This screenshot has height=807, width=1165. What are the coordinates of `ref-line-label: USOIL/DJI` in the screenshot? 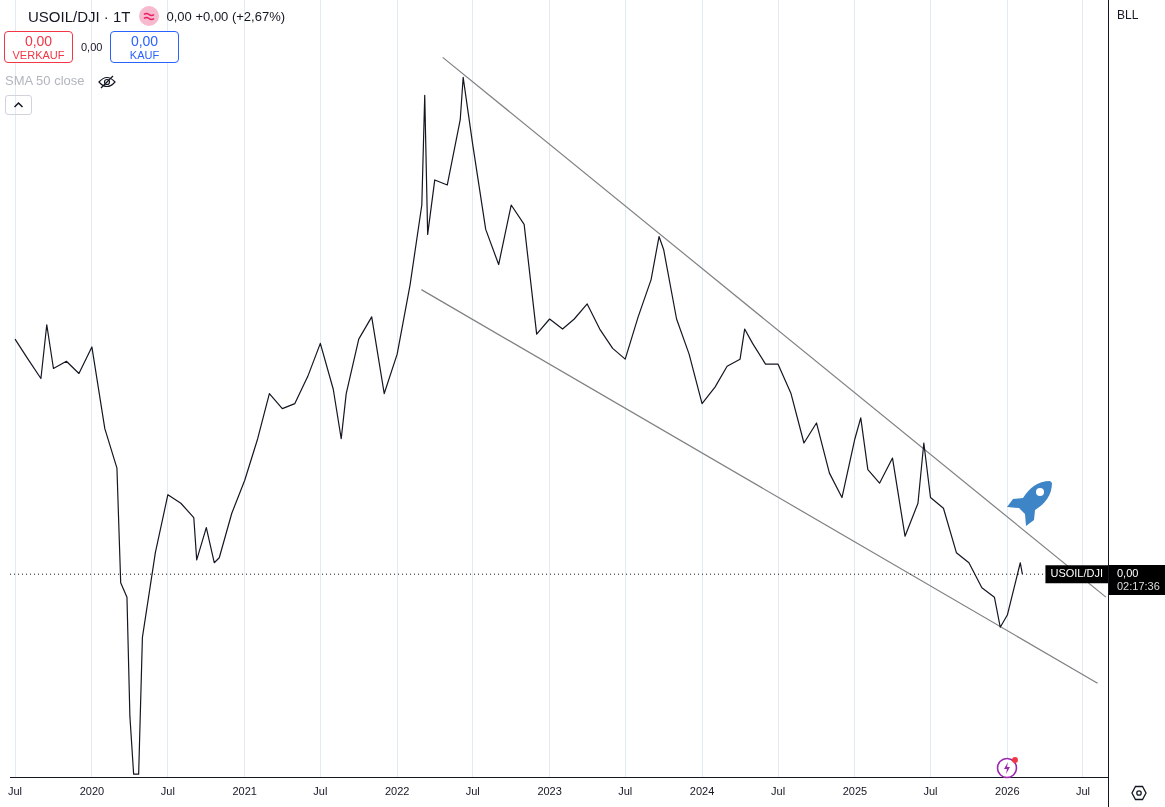 It's located at (1077, 573).